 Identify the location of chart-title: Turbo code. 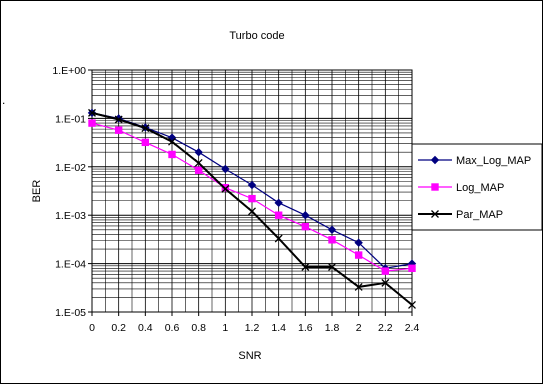
(256, 36).